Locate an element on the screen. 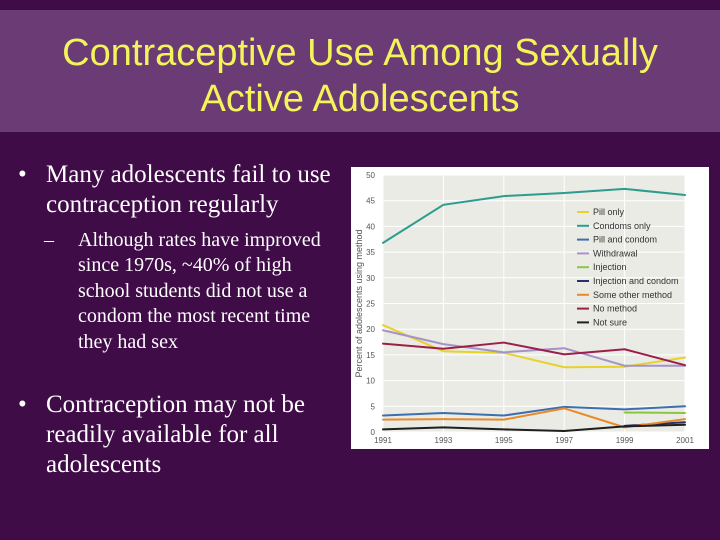 The height and width of the screenshot is (540, 720). y-tick-label: 30 is located at coordinates (370, 278).